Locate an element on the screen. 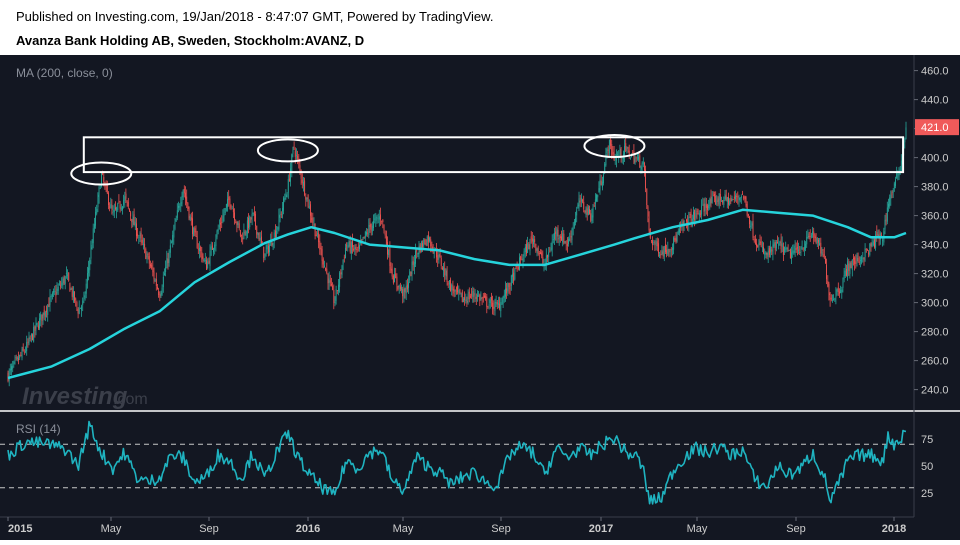 This screenshot has height=545, width=960. price-tick-label: 440.0 is located at coordinates (935, 101).